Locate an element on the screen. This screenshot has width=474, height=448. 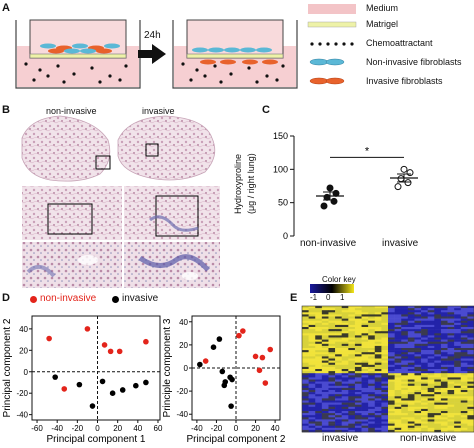
fibroblast-cell is located at coordinates (270, 62).